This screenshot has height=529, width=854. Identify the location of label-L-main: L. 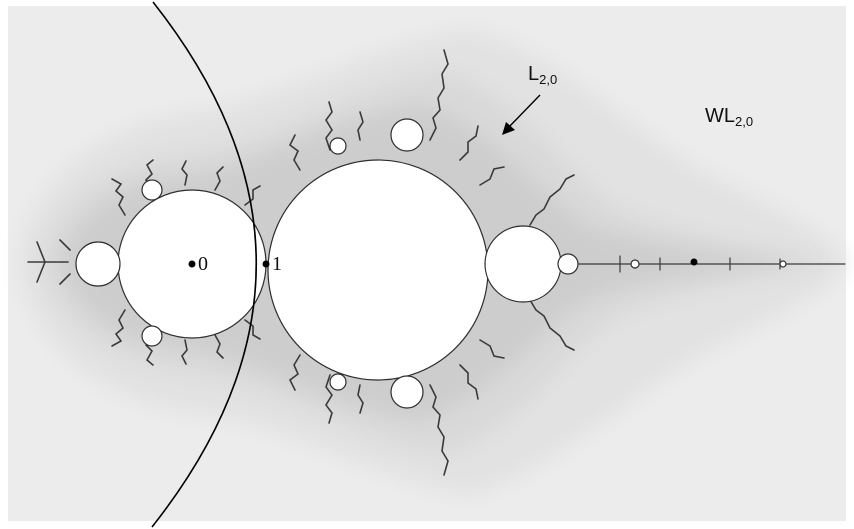
(534, 74).